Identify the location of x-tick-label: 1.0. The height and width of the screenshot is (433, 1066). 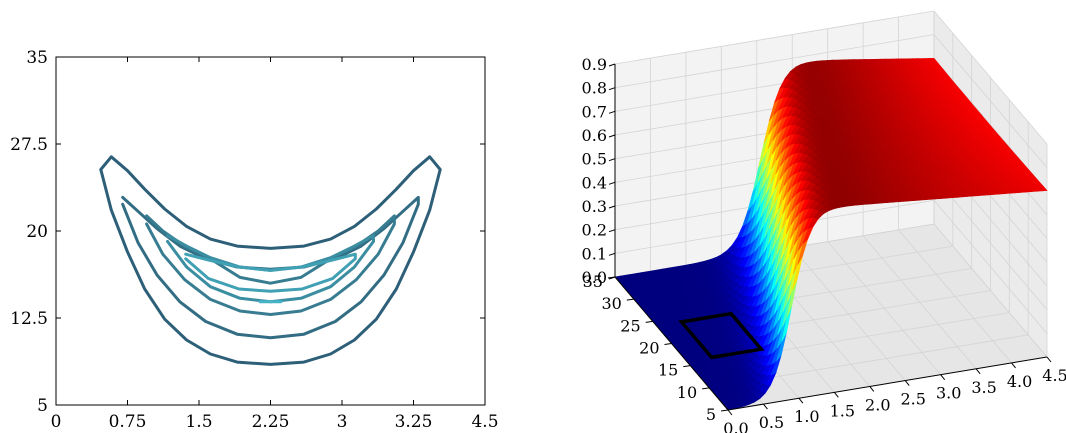
(806, 416).